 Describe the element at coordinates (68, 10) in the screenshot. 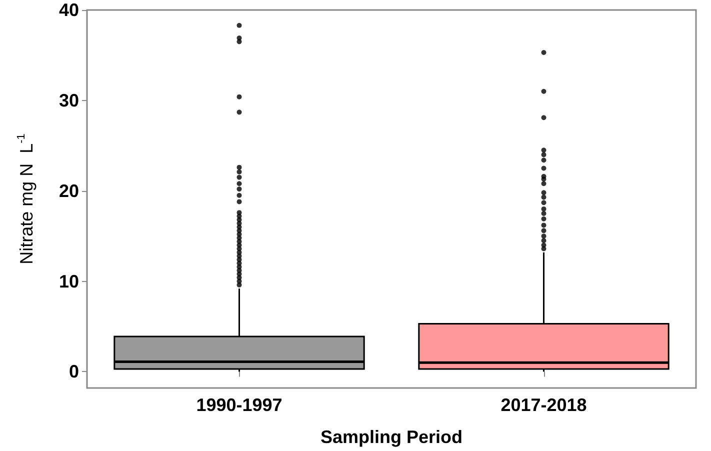

I see `y-tick-label: 40` at that location.